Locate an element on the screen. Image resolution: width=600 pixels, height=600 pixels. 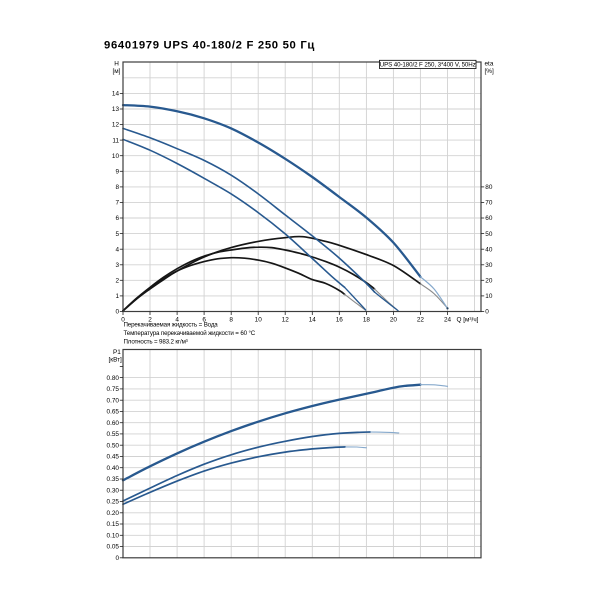
svg-text:UPS 40-180/2 F 250, 3*400 V, 5: UPS 40-180/2 F 250, 3*400 V, 50Hz is located at coordinates (428, 65).